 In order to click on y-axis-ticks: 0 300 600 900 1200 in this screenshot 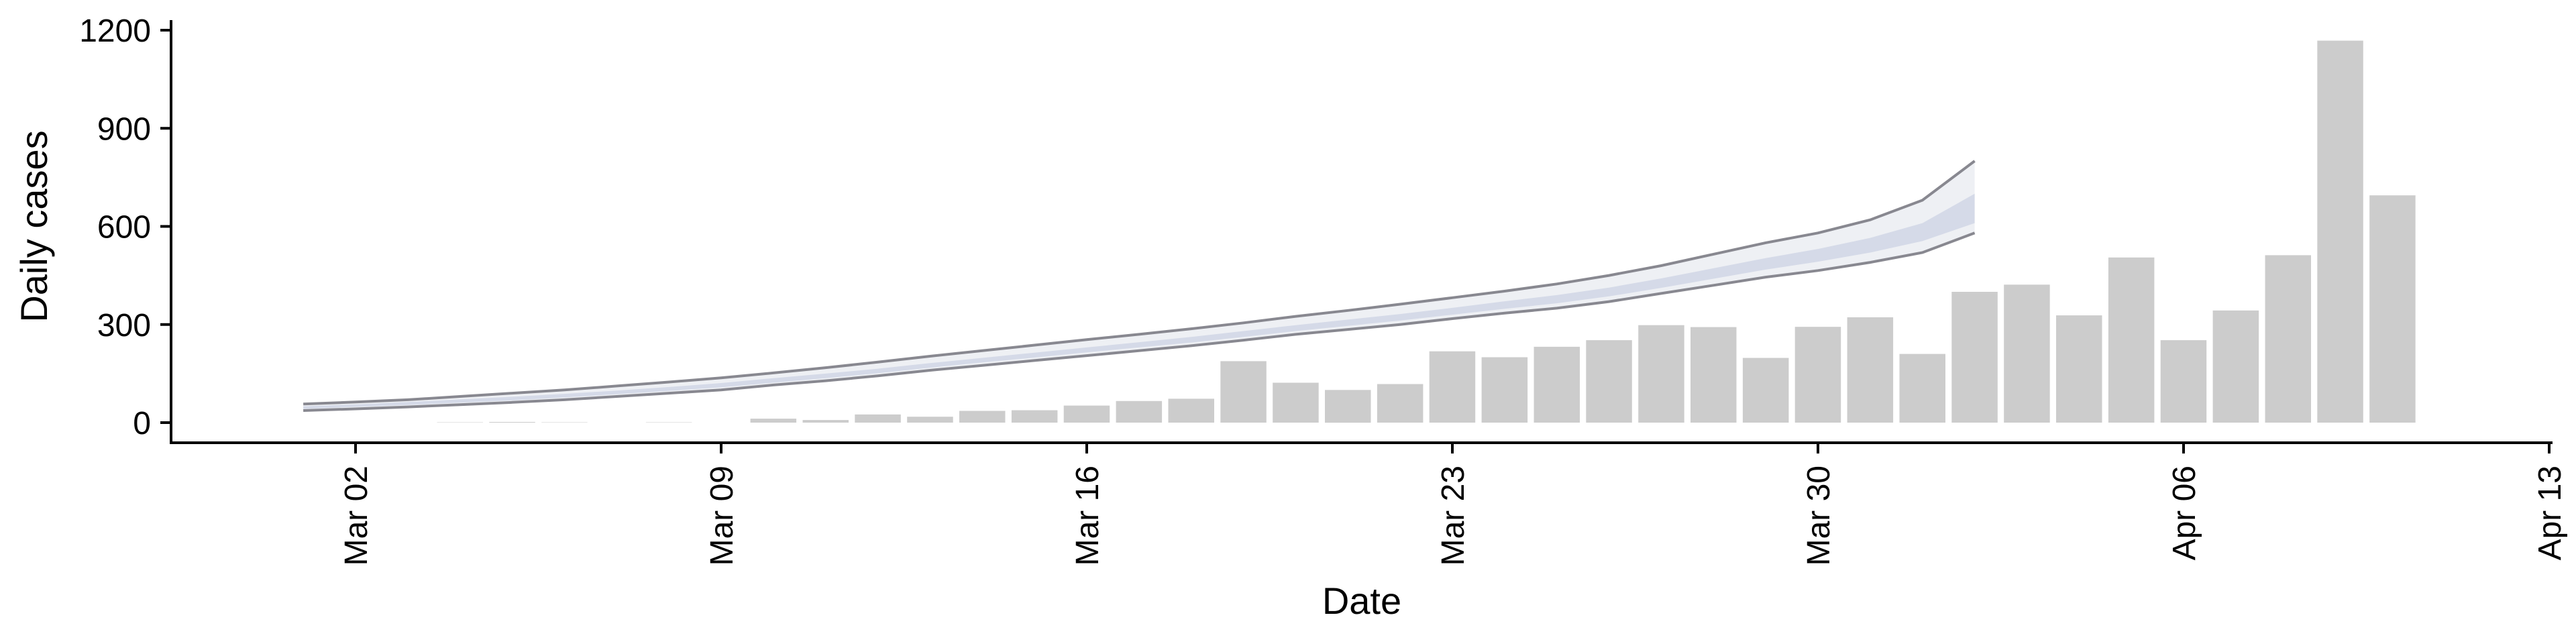, I will do `click(125, 227)`.